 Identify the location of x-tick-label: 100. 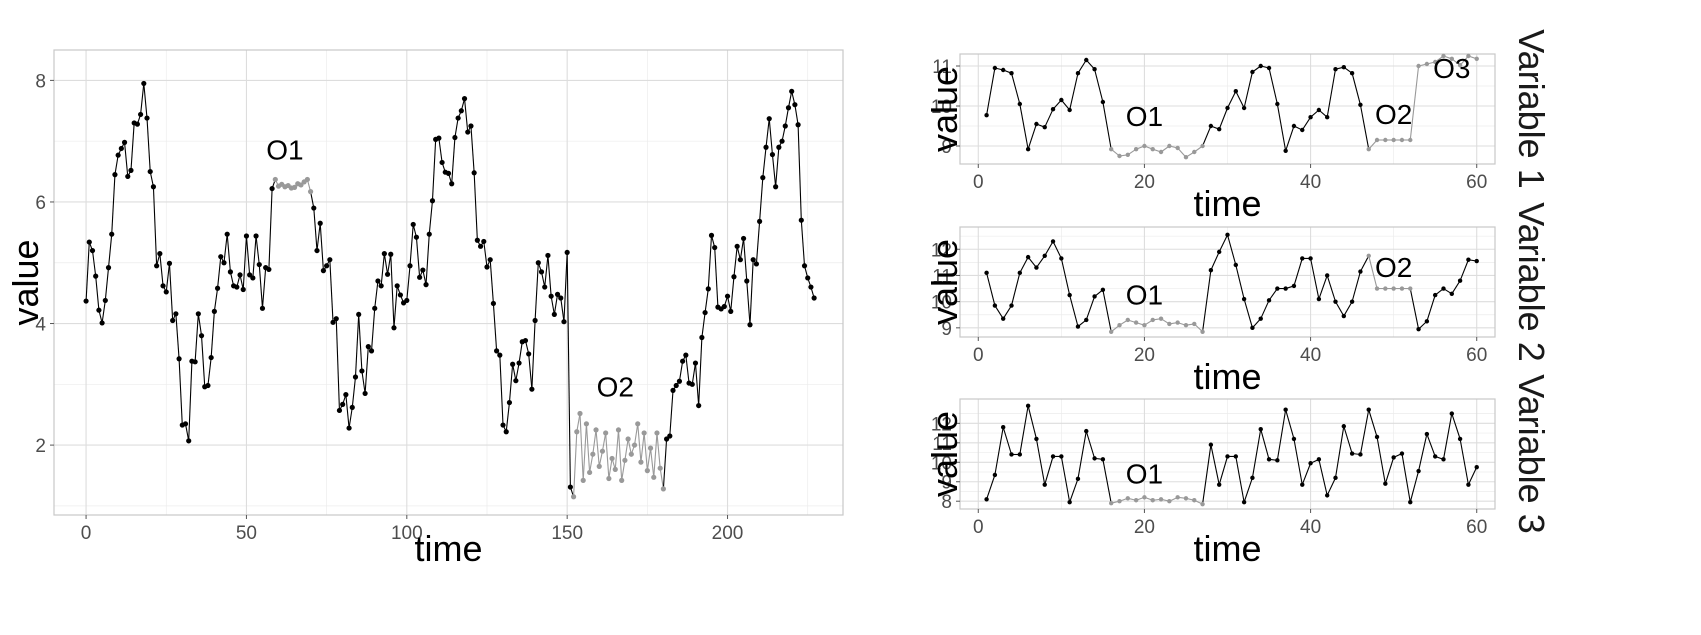
(407, 533).